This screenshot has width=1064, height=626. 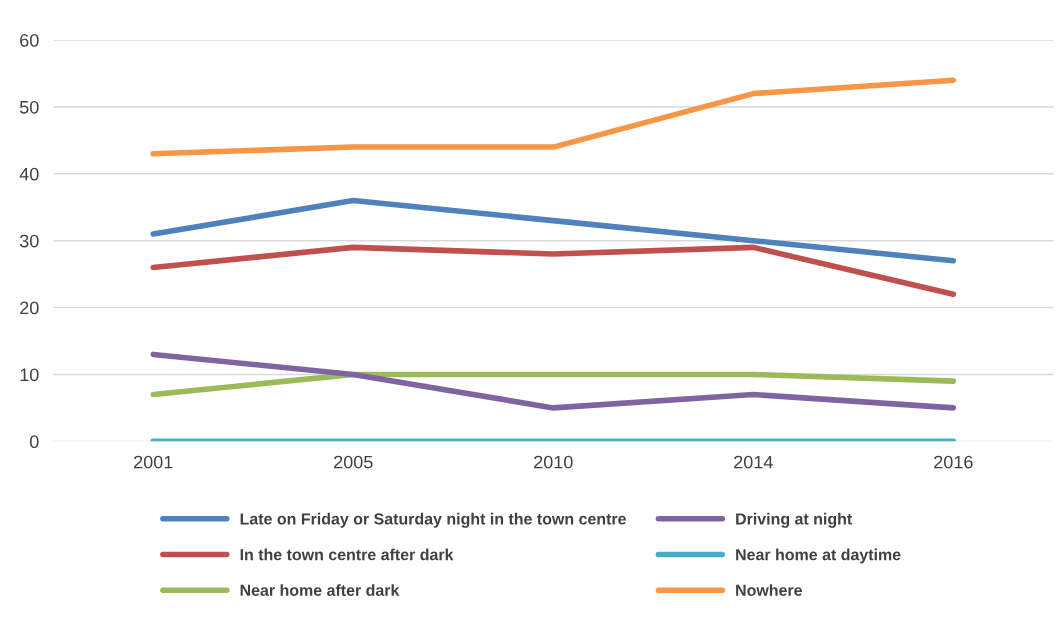 I want to click on x-tick-label: 2001, so click(x=153, y=462).